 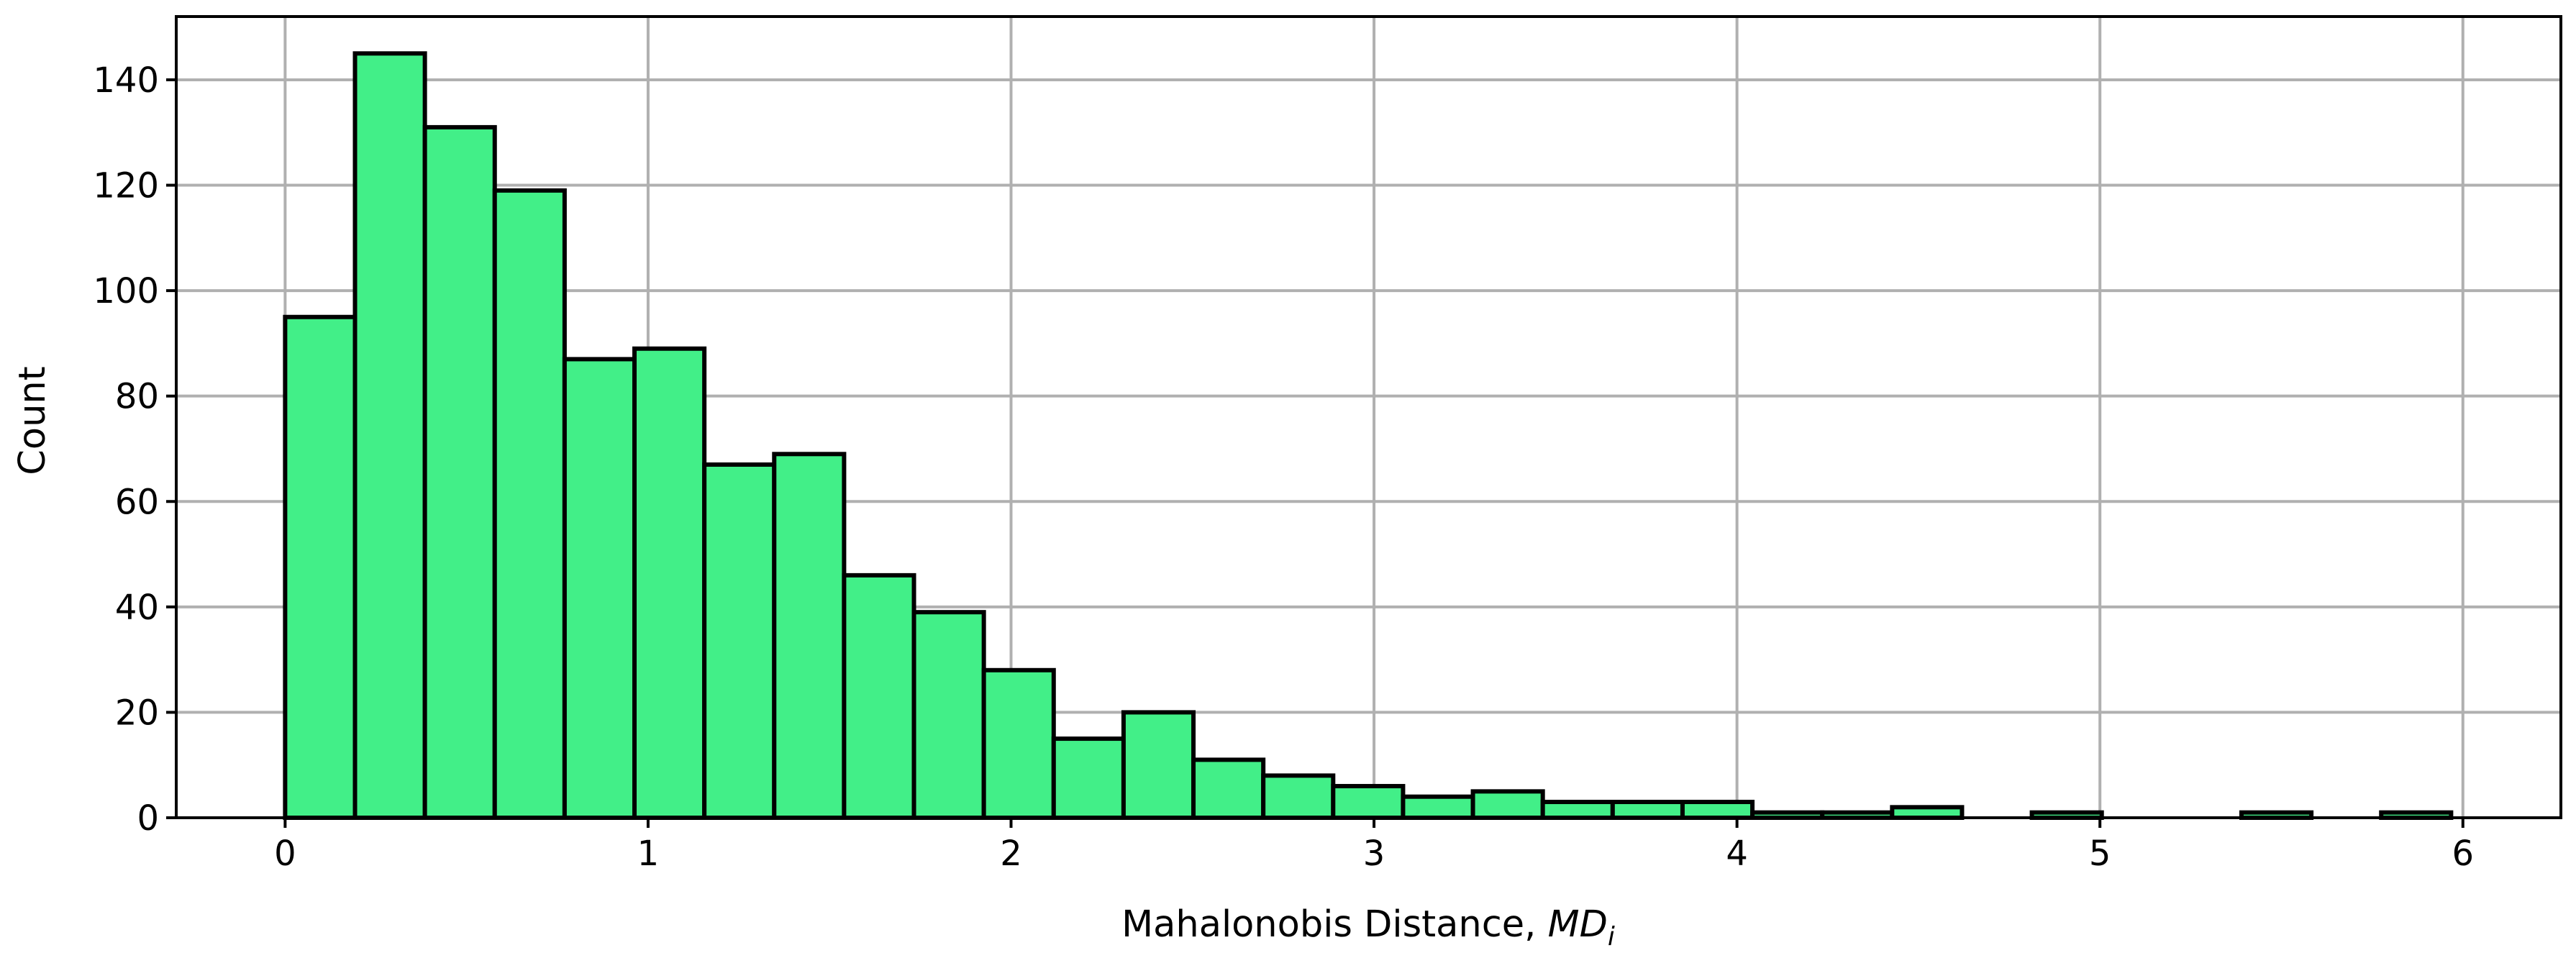 What do you see at coordinates (137, 713) in the screenshot?
I see `y-tick-label: 20` at bounding box center [137, 713].